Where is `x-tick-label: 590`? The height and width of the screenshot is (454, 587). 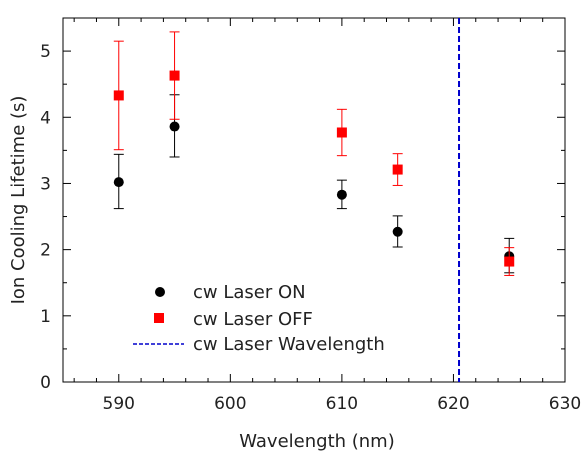
x-tick-label: 590 is located at coordinates (119, 404).